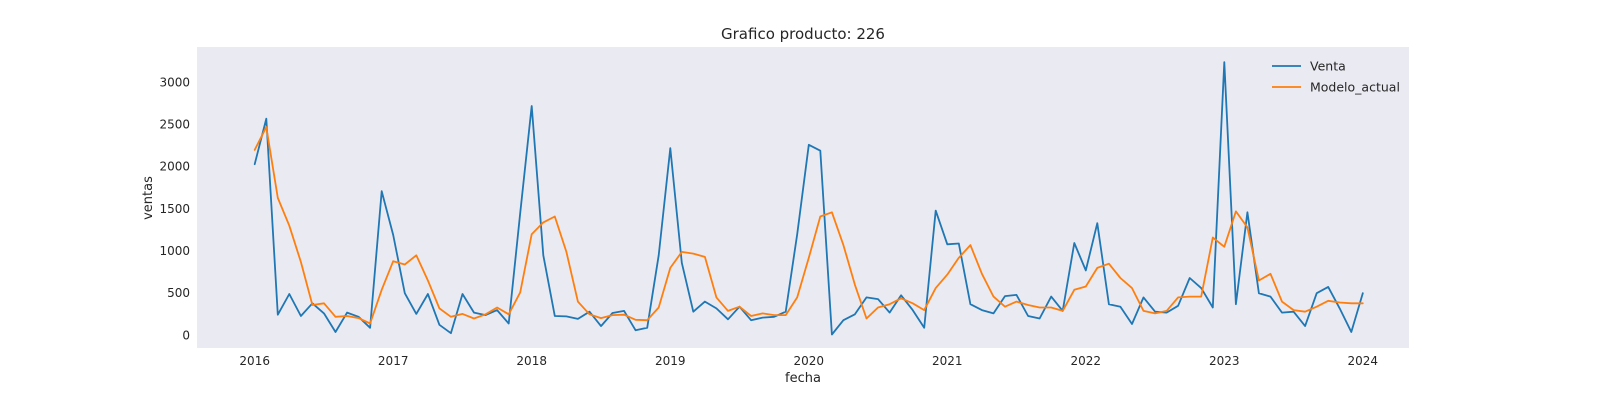  What do you see at coordinates (148, 198) in the screenshot?
I see `y-axis-label: ventas` at bounding box center [148, 198].